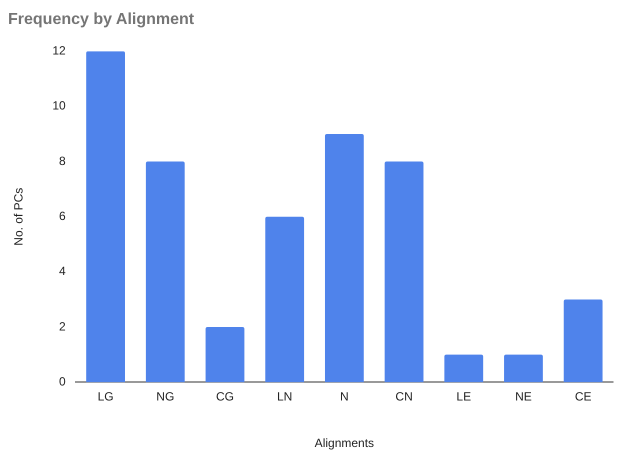 Image resolution: width=633 pixels, height=465 pixels. Describe the element at coordinates (344, 397) in the screenshot. I see `x-tick-label: N` at that location.